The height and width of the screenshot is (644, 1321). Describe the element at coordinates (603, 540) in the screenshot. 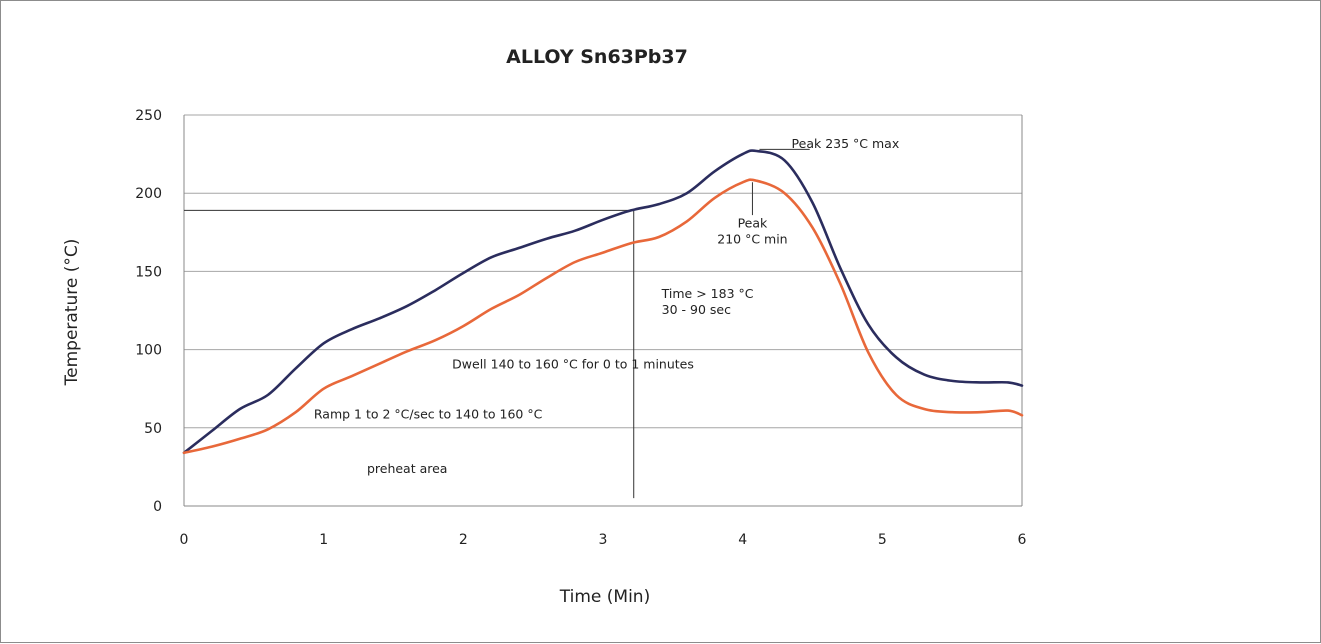

I see `x-tick-label: 3` at that location.